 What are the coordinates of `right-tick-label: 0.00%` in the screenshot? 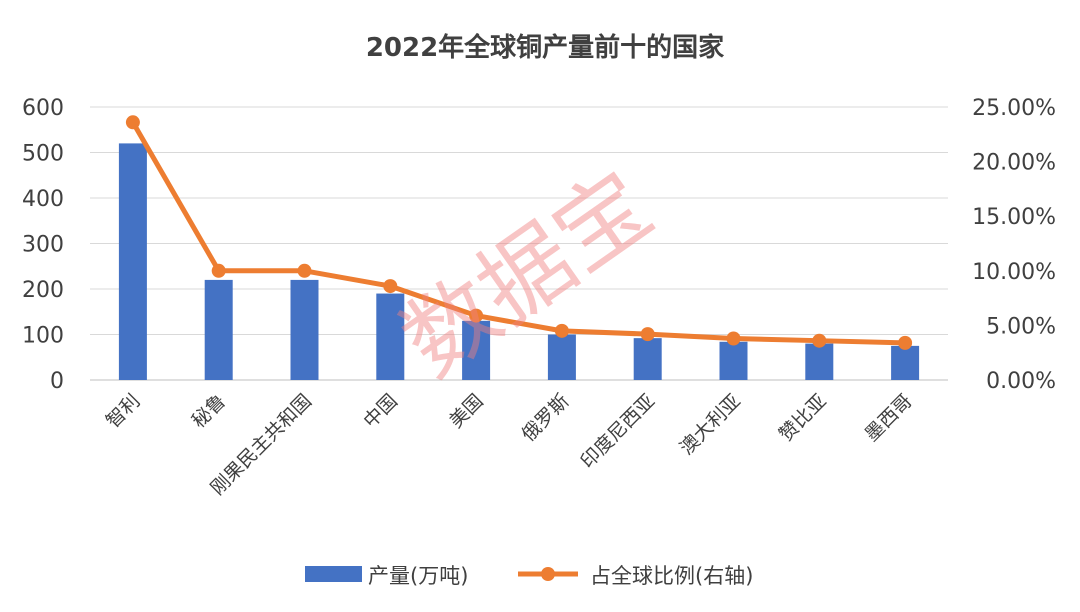 It's located at (1021, 381).